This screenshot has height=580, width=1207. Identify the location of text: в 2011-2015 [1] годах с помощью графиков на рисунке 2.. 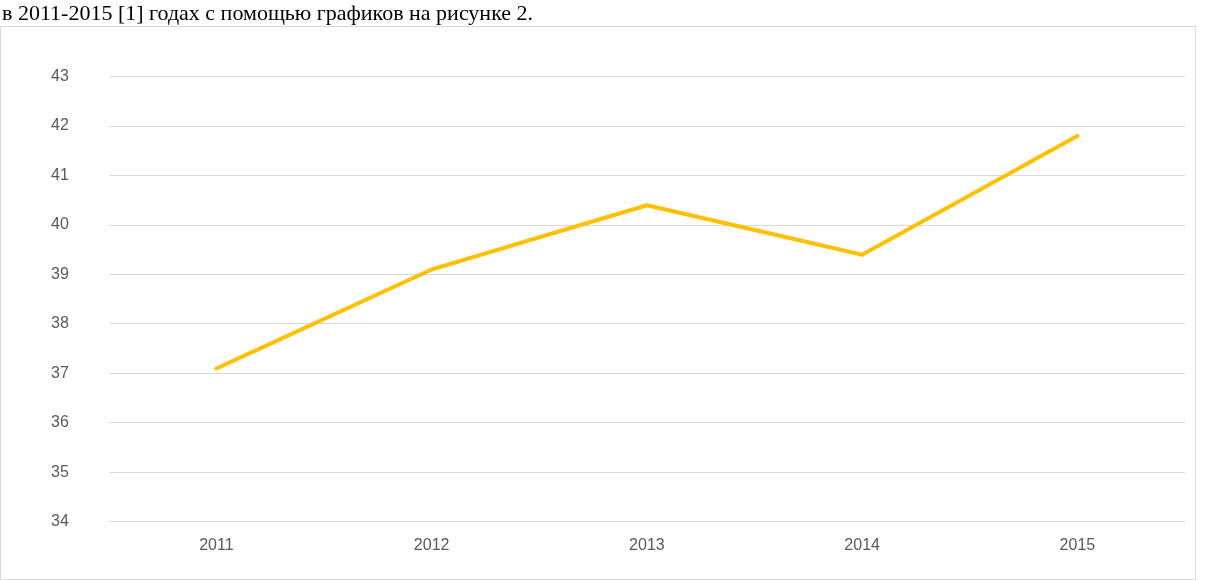
(268, 13).